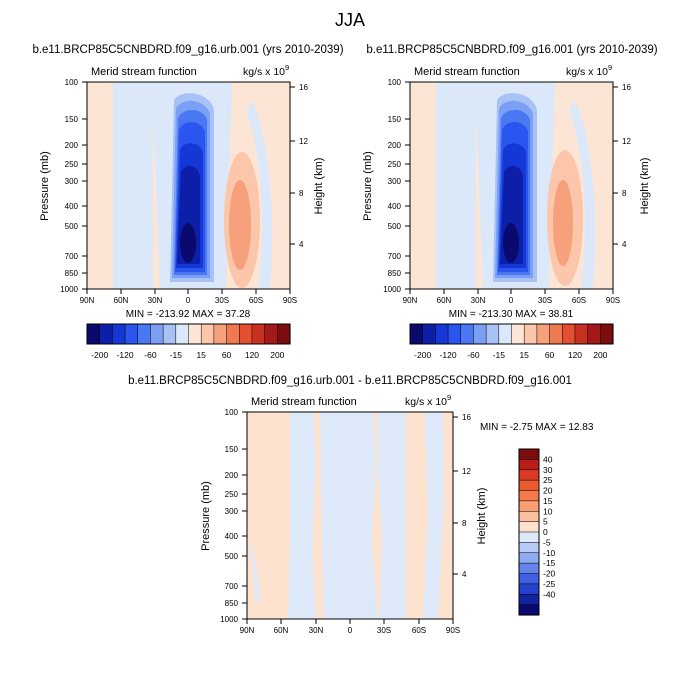 Image resolution: width=700 pixels, height=700 pixels. Describe the element at coordinates (232, 475) in the screenshot. I see `panel-3-ytick: 200` at that location.